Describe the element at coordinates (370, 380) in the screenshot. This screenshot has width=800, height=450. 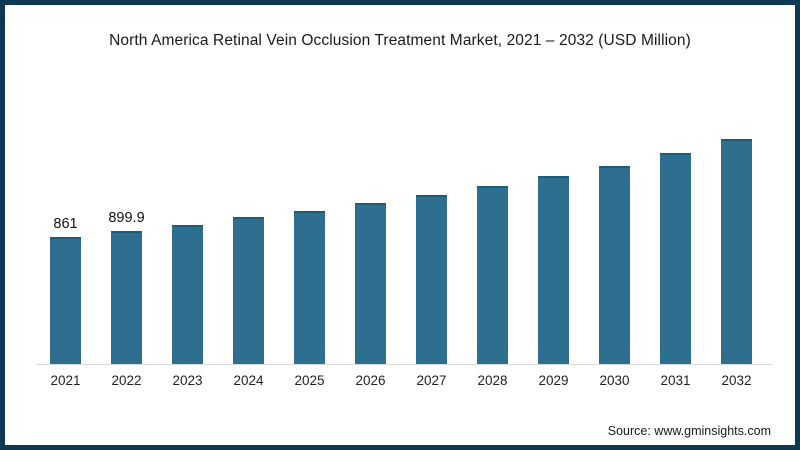
I see `x-tick-label: 2026` at that location.